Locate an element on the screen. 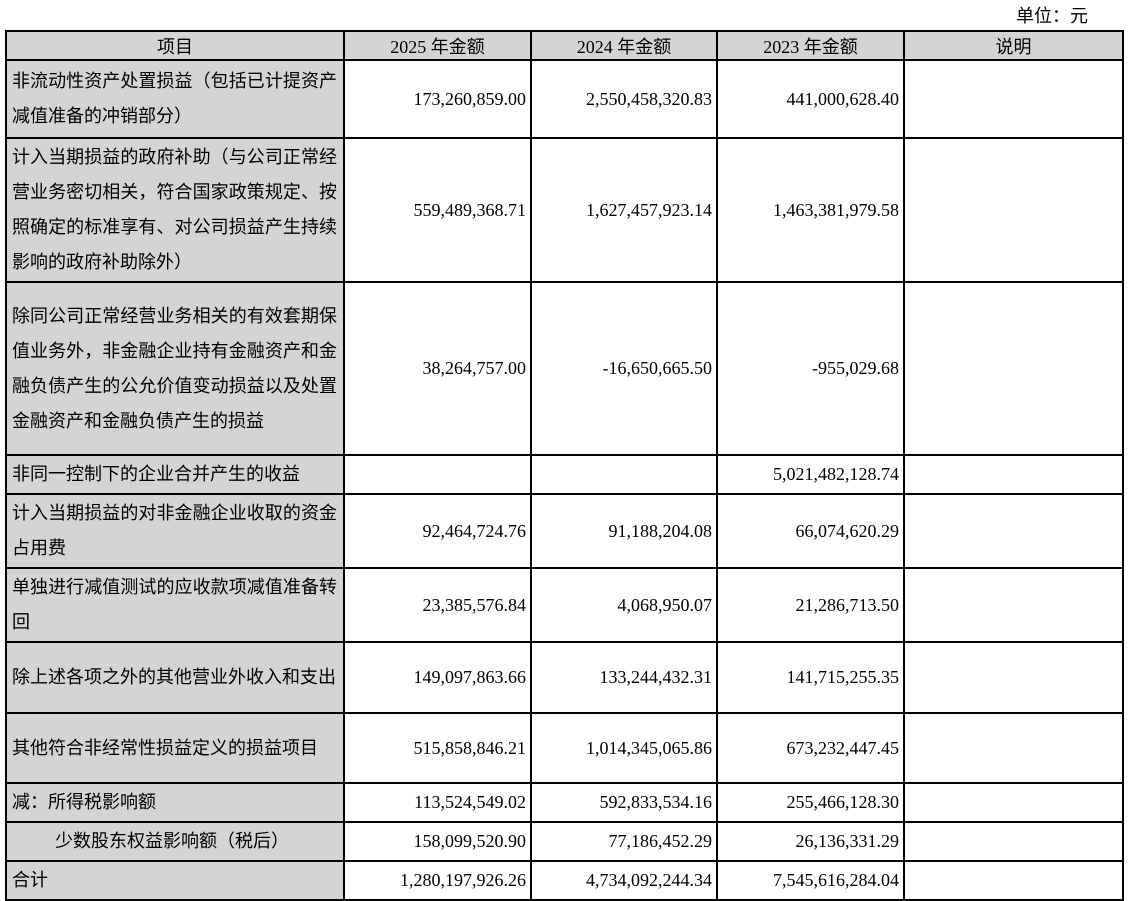 This screenshot has height=901, width=1128. item-cell: 少数股东权益影响额（税后） is located at coordinates (175, 841).